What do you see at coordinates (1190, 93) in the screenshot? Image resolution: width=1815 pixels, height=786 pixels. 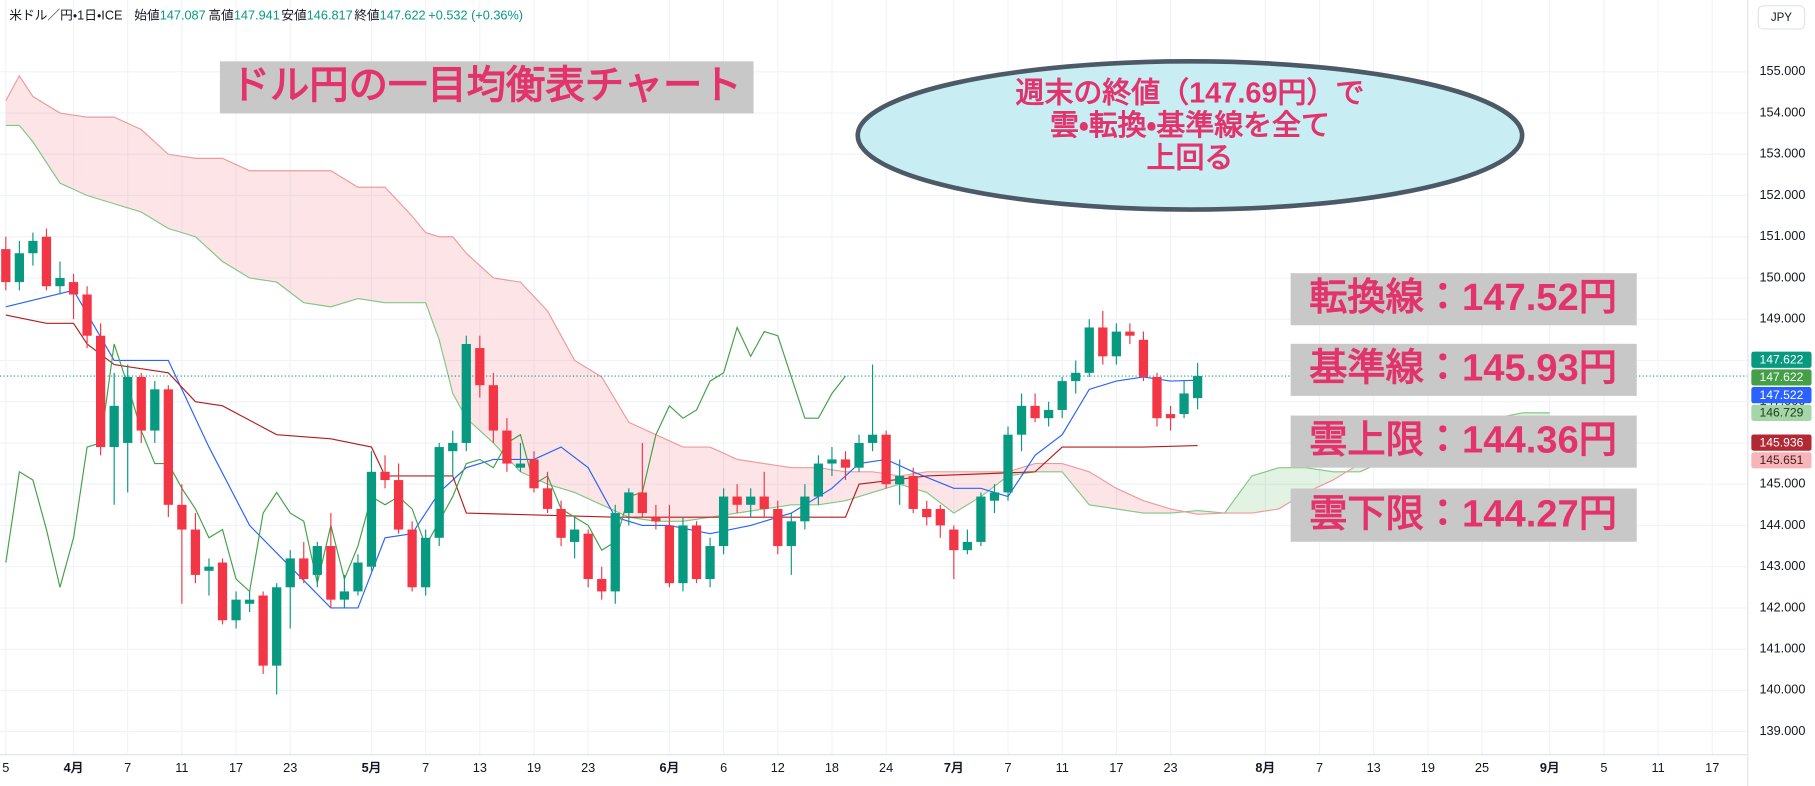 I see `callout-line: 週末の終値（147.69円）で` at bounding box center [1190, 93].